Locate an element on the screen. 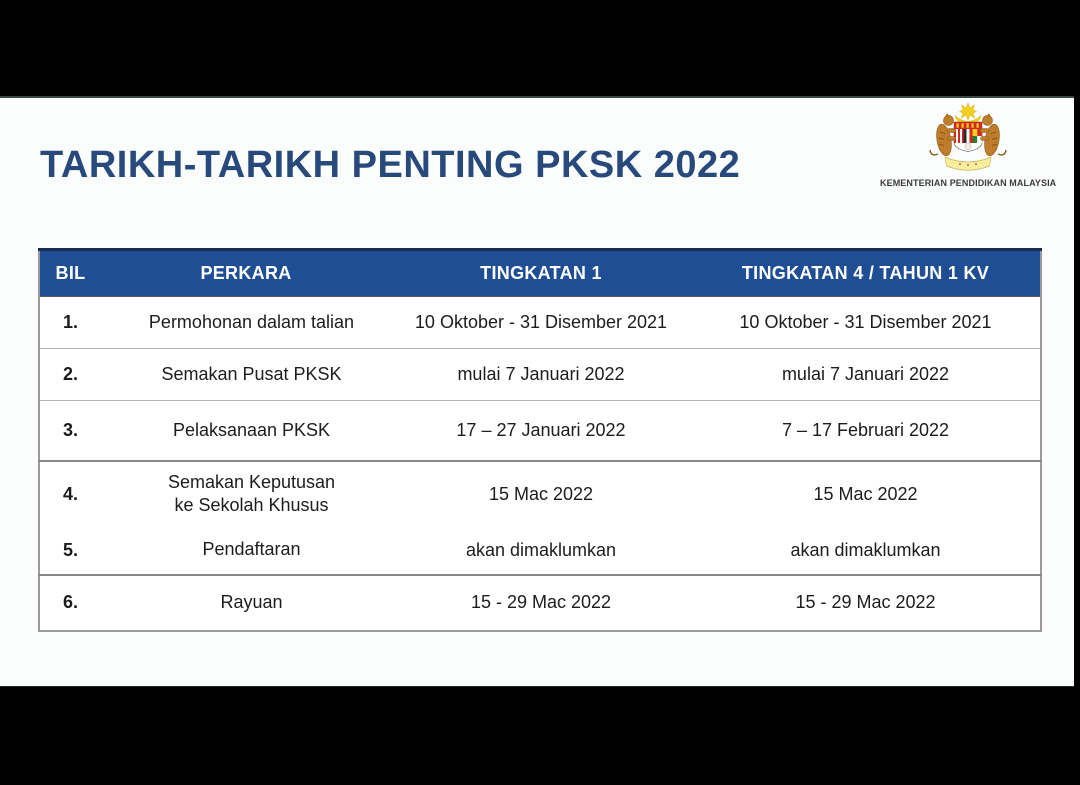 This screenshot has height=785, width=1080. cell-perkara: Rayuan is located at coordinates (251, 601).